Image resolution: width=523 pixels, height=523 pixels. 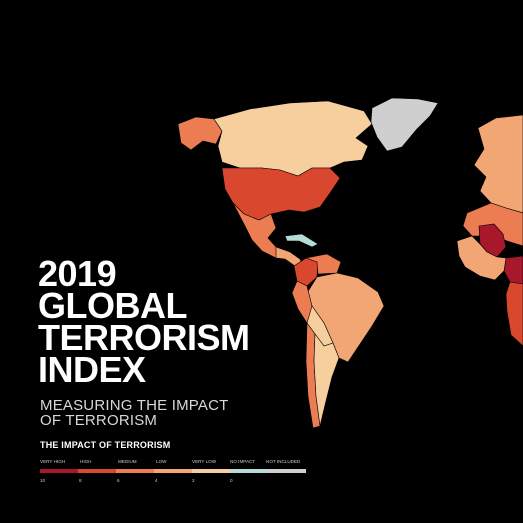 I want to click on map-region-canada, so click(x=293, y=138).